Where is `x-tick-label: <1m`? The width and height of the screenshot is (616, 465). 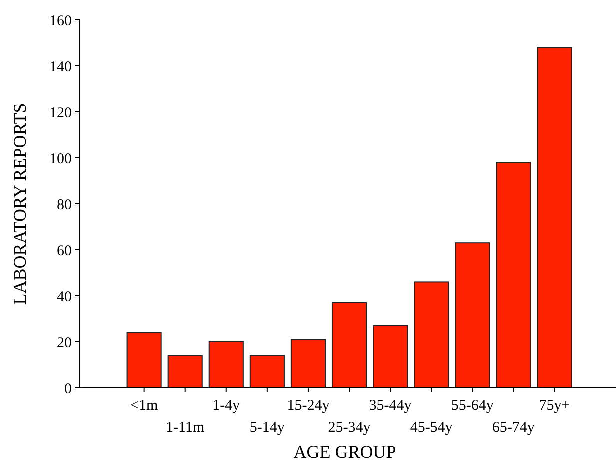
x-tick-label: <1m is located at coordinates (144, 406).